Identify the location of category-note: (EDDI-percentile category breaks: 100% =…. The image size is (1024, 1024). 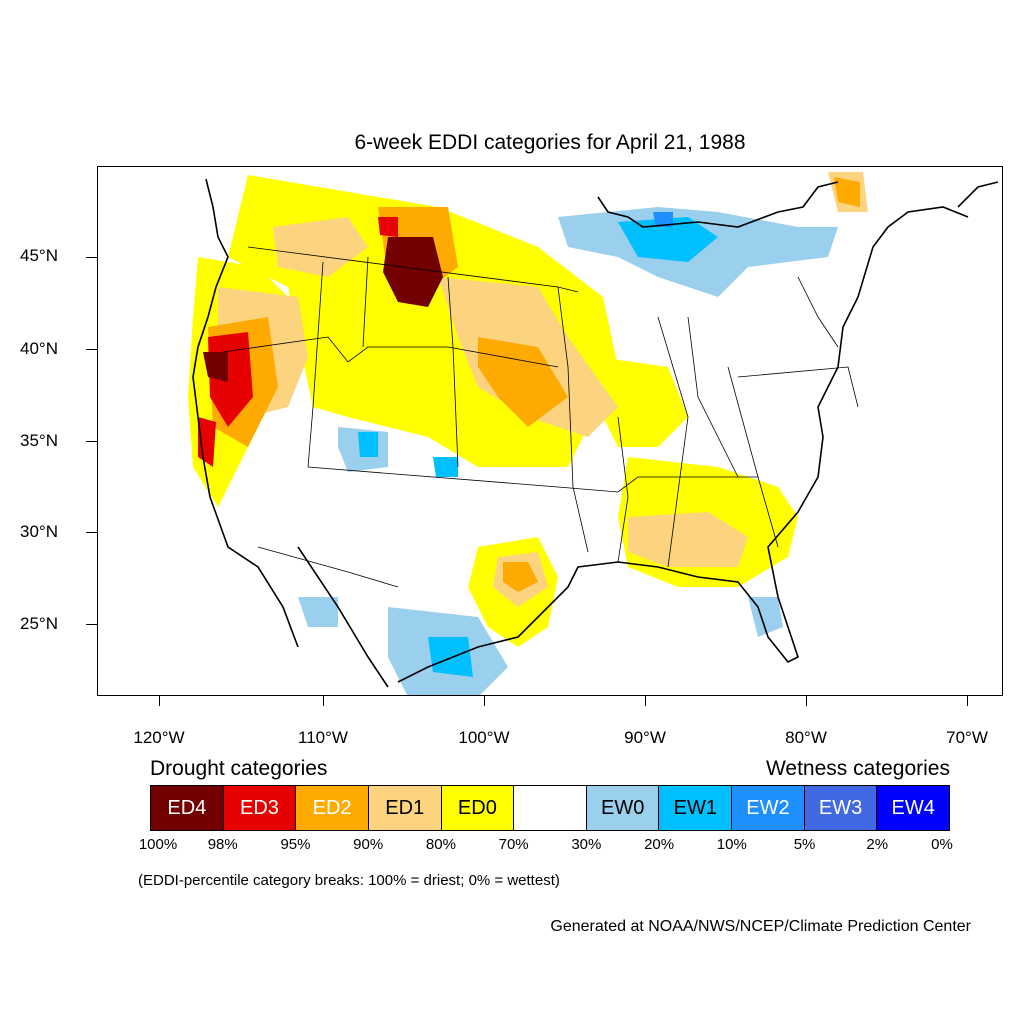
(349, 880).